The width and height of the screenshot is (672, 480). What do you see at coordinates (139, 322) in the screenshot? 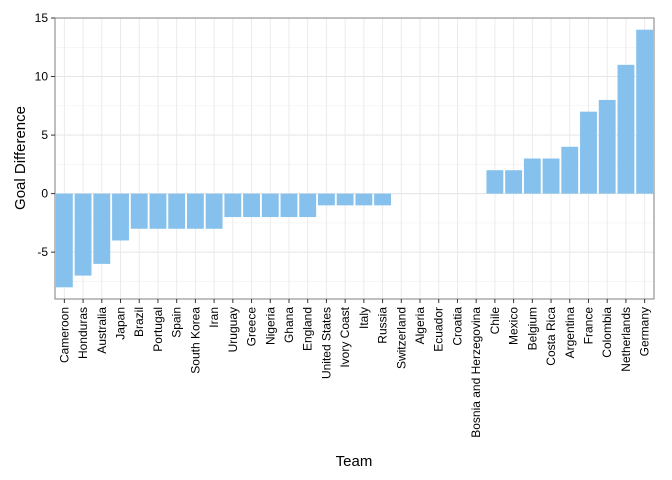
I see `x-tick-label: Brazil` at bounding box center [139, 322].